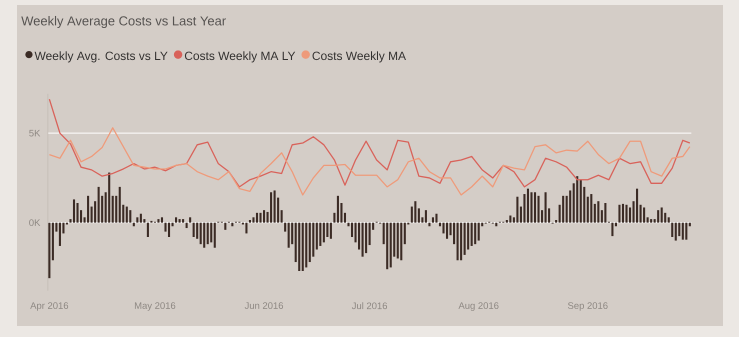 The height and width of the screenshot is (337, 739). What do you see at coordinates (49, 306) in the screenshot?
I see `x-tick-label: Apr 2016` at bounding box center [49, 306].